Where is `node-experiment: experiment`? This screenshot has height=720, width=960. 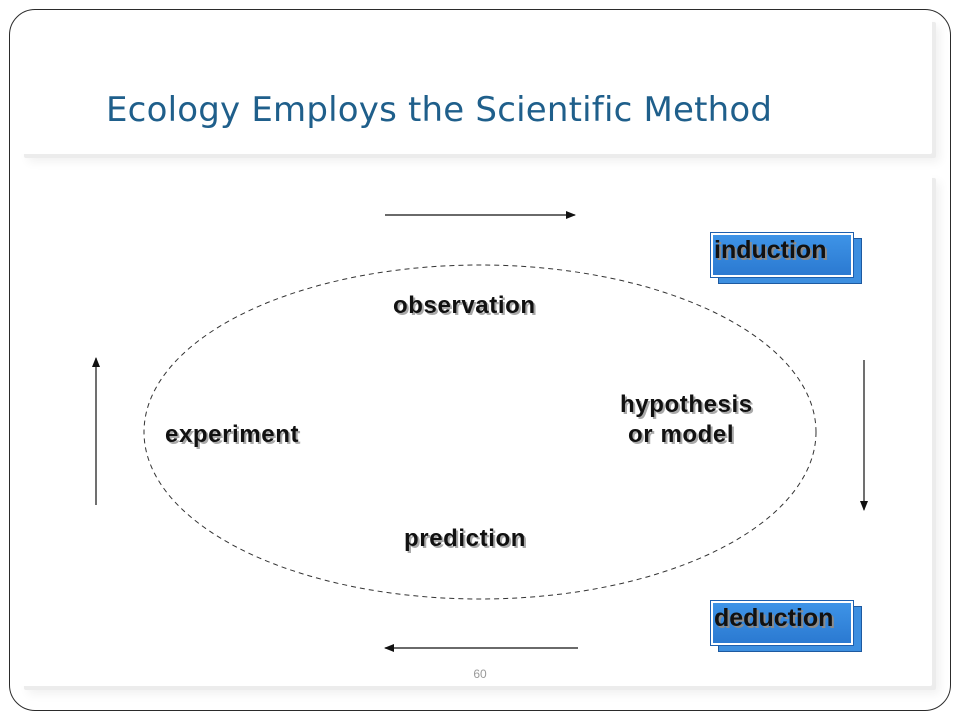 node-experiment: experiment is located at coordinates (232, 434).